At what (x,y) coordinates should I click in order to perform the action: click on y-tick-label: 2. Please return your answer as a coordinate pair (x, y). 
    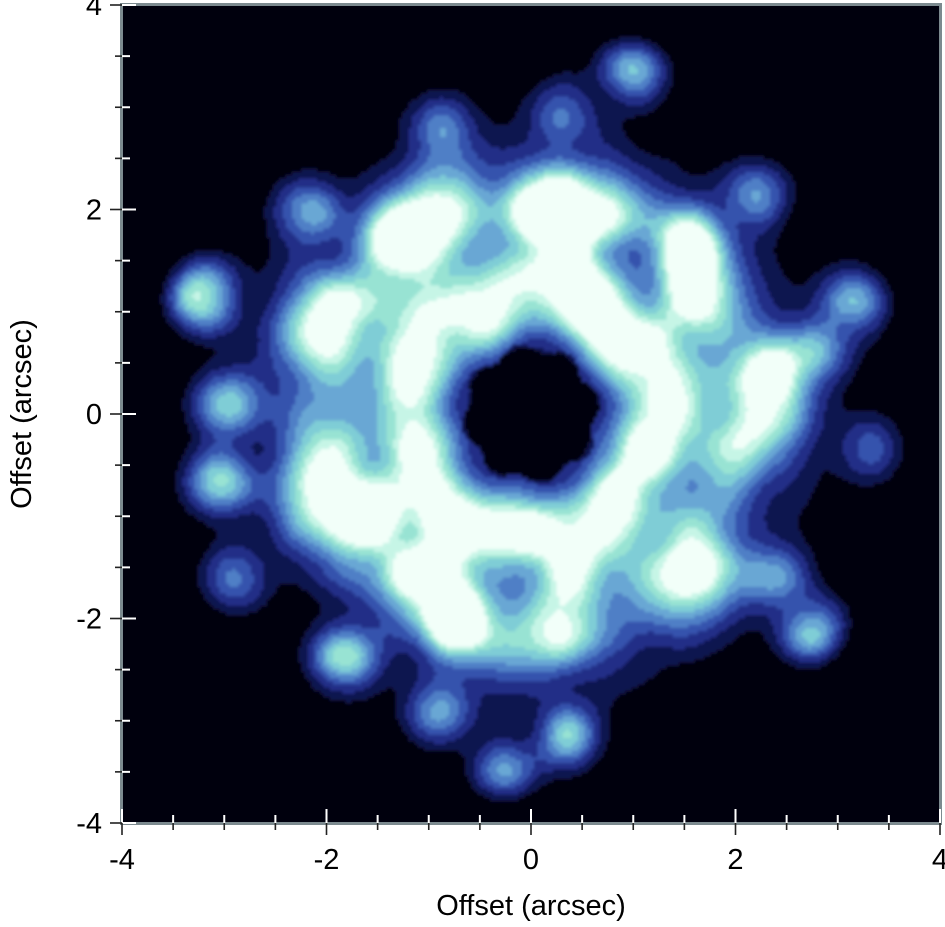
    Looking at the image, I should click on (94, 211).